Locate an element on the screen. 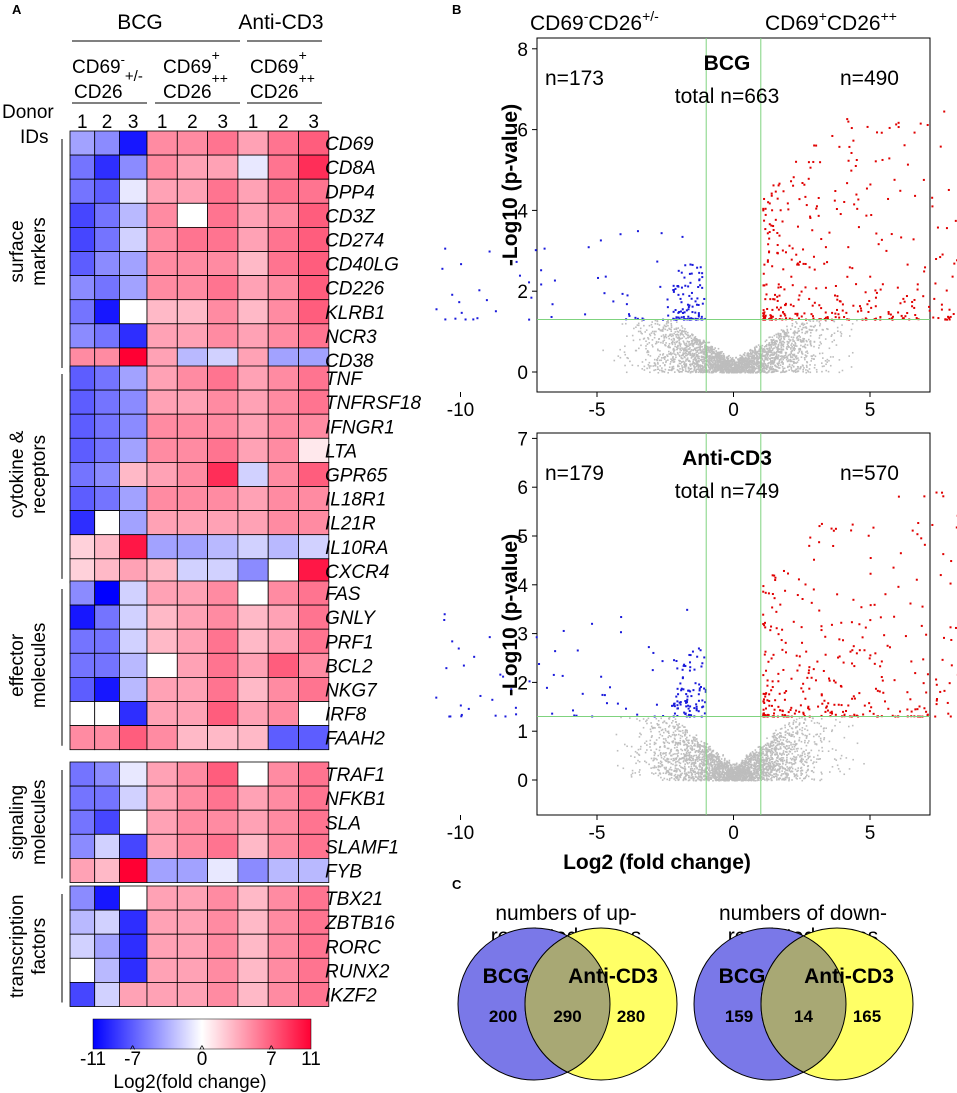 Image resolution: width=957 pixels, height=1093 pixels. colorbar: -11 -7^ 0^ 7^ 11 Log2(fold change) is located at coordinates (200, 1055).